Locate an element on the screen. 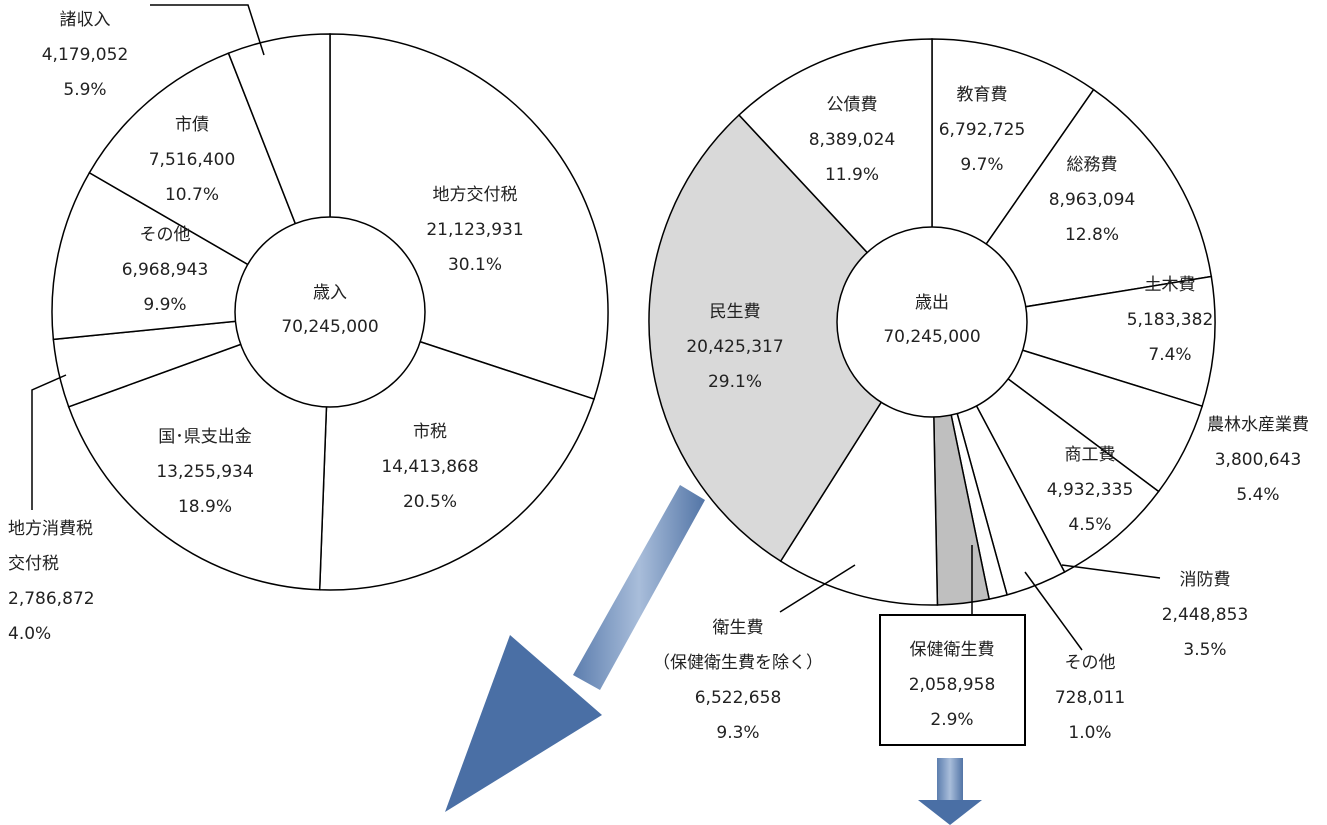 The image size is (1327, 825). center-label: 歳入 70,245,000 is located at coordinates (329, 310).